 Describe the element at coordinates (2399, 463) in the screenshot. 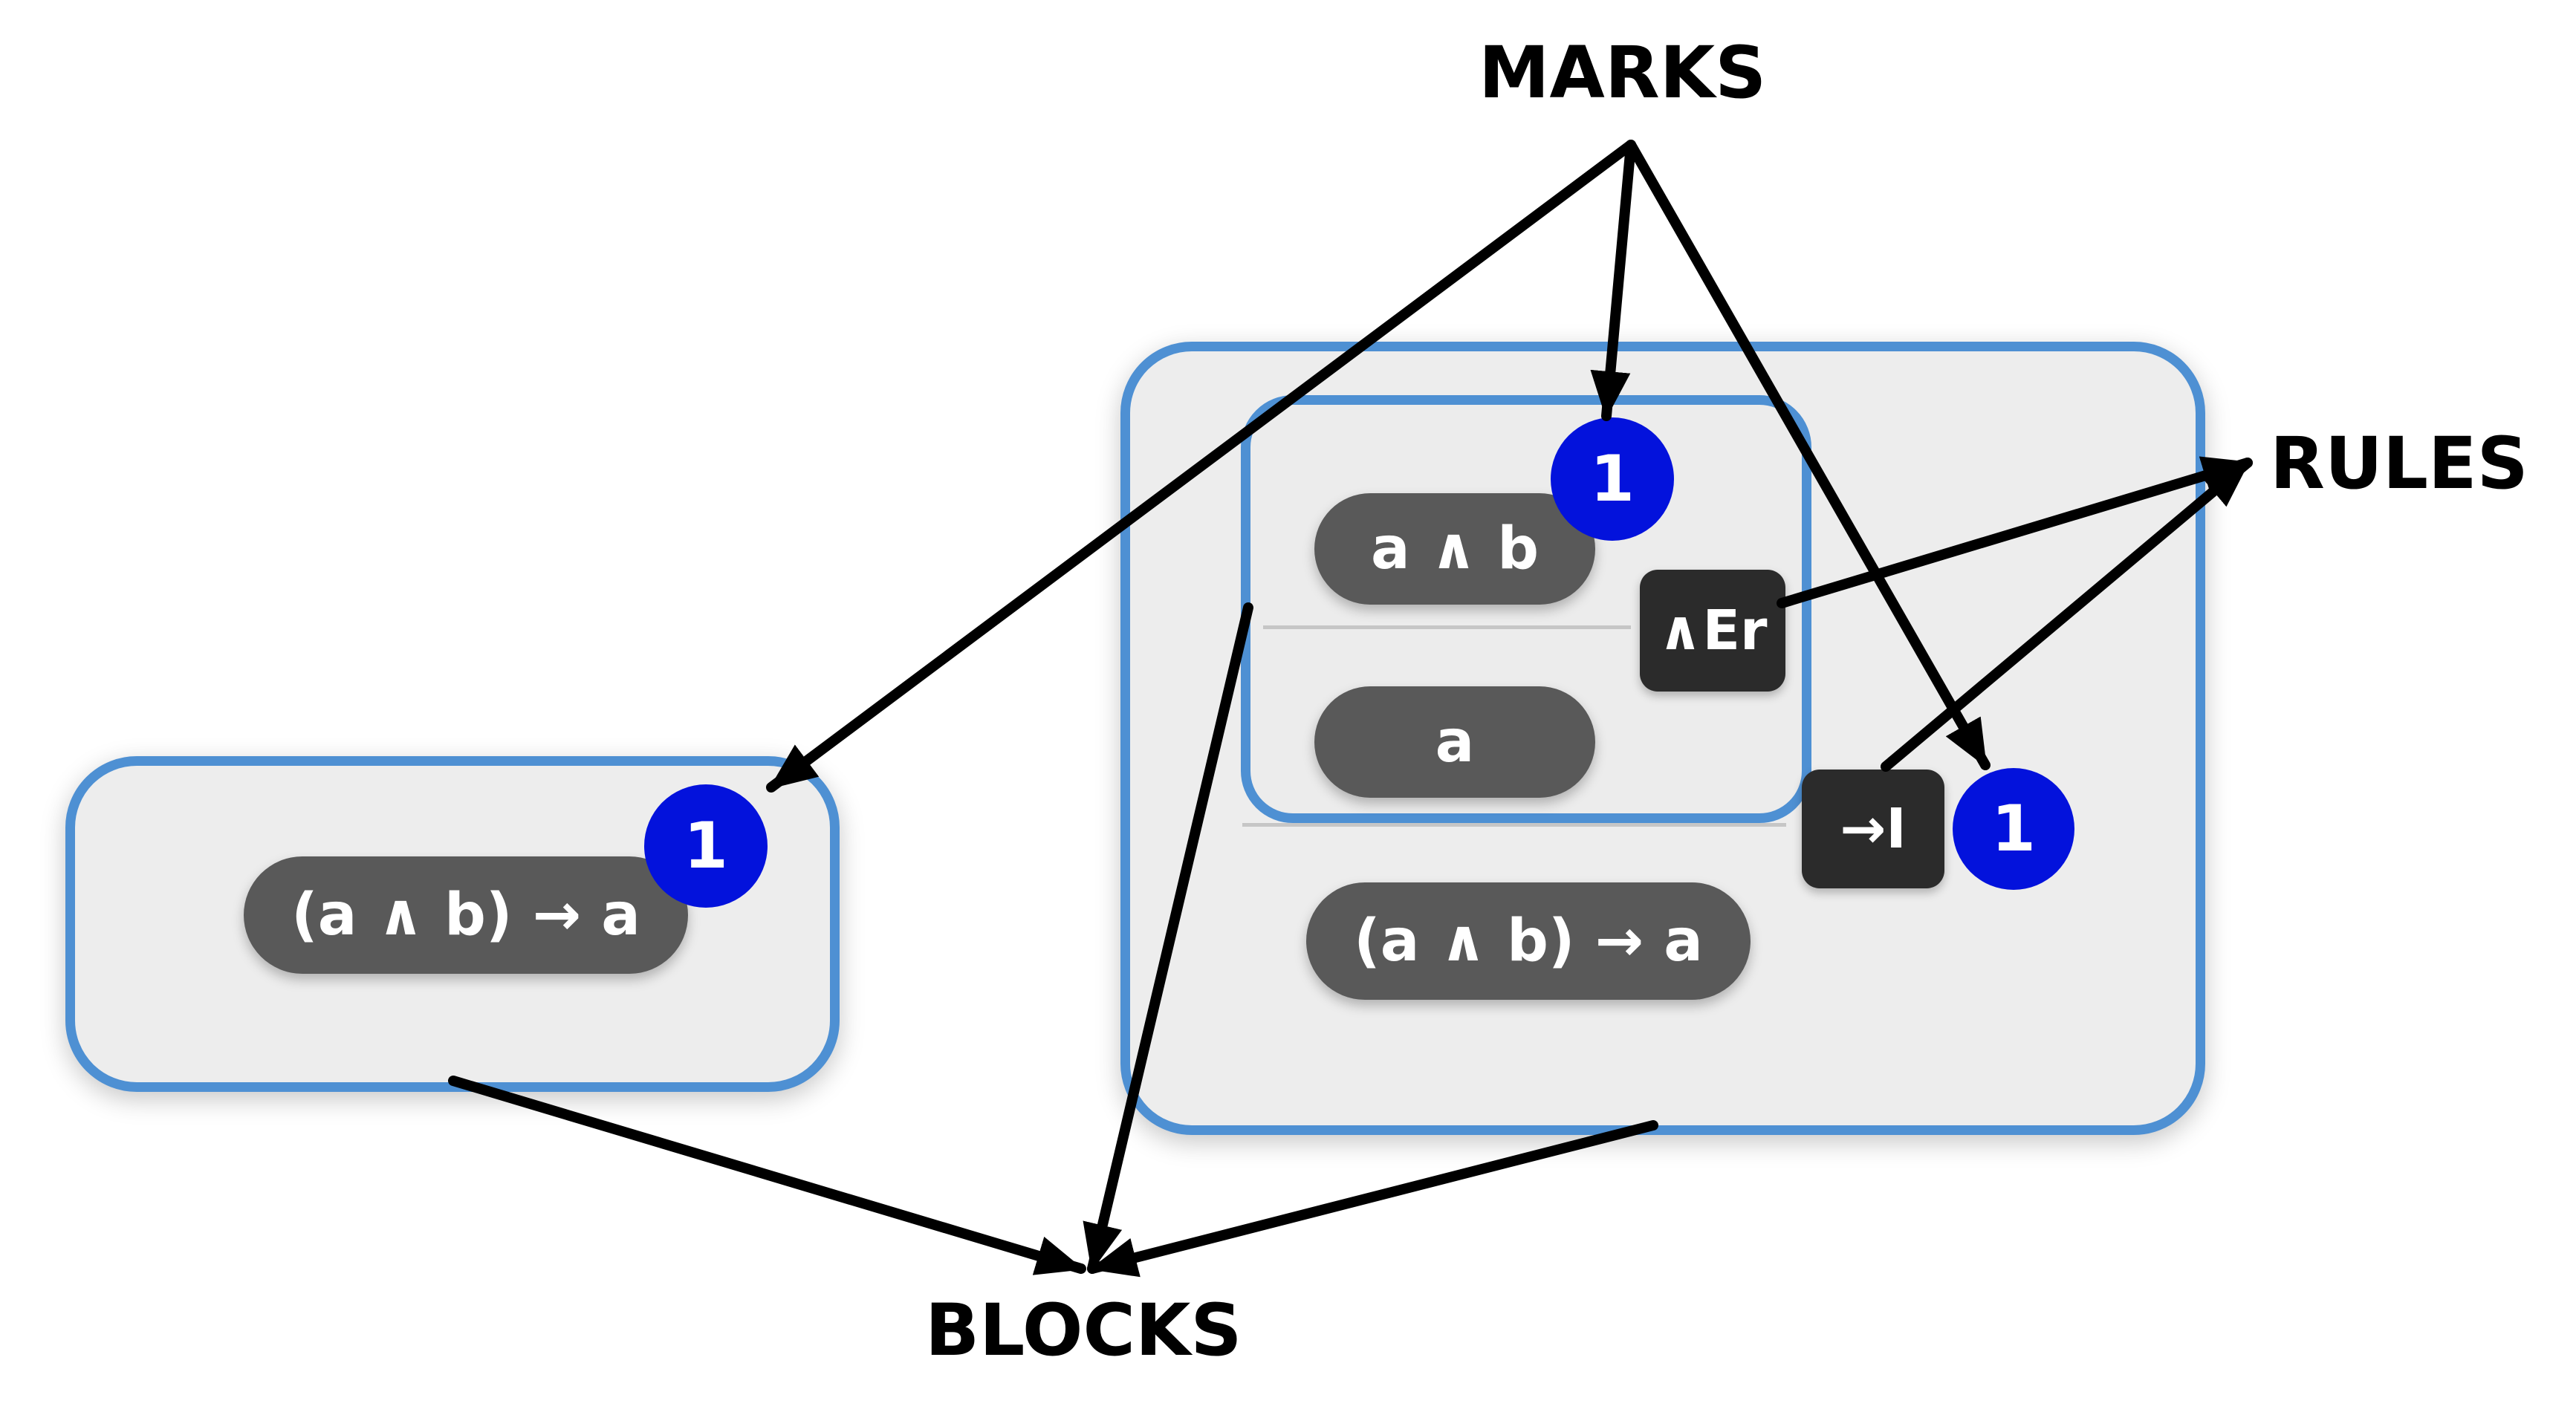

I see `rules-label: RULES` at that location.